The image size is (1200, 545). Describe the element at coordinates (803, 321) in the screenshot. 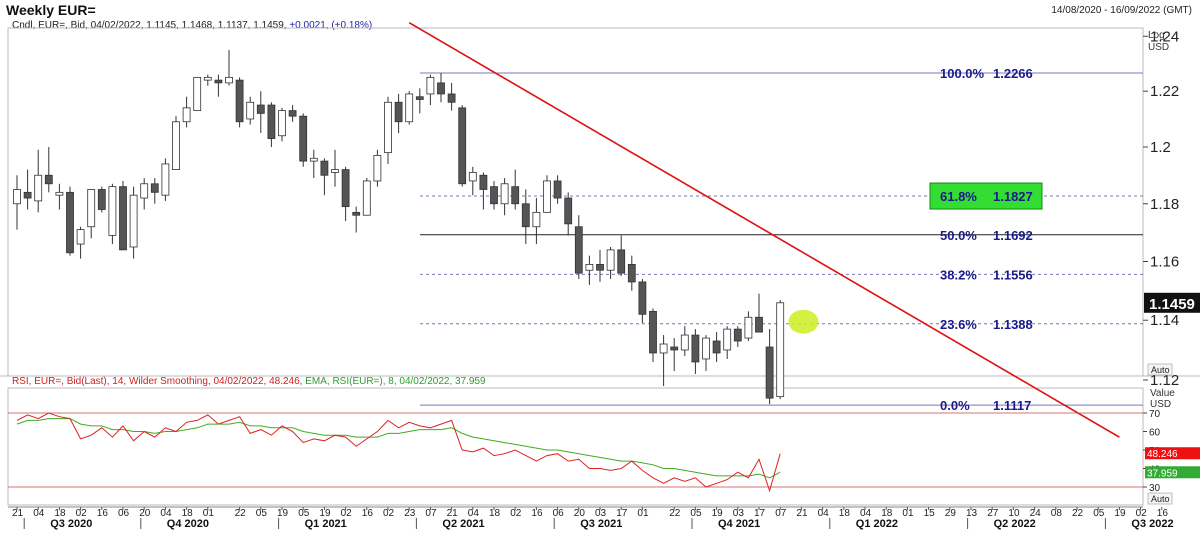

I see `breakout-highlight-circle` at that location.